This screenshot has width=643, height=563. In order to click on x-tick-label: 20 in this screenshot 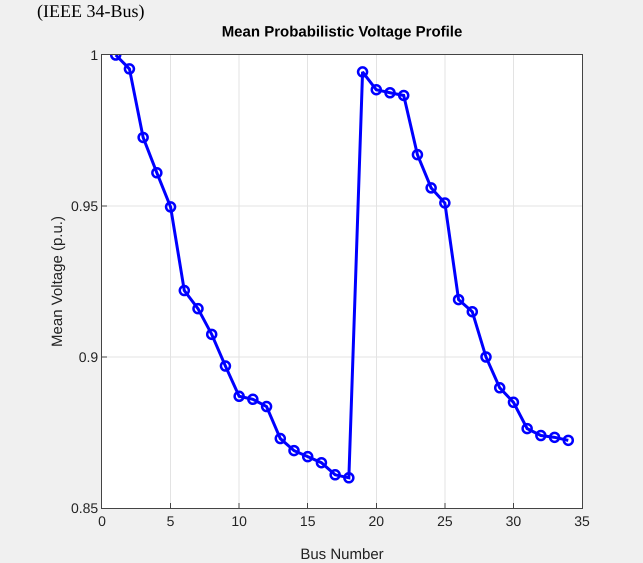, I will do `click(376, 520)`.